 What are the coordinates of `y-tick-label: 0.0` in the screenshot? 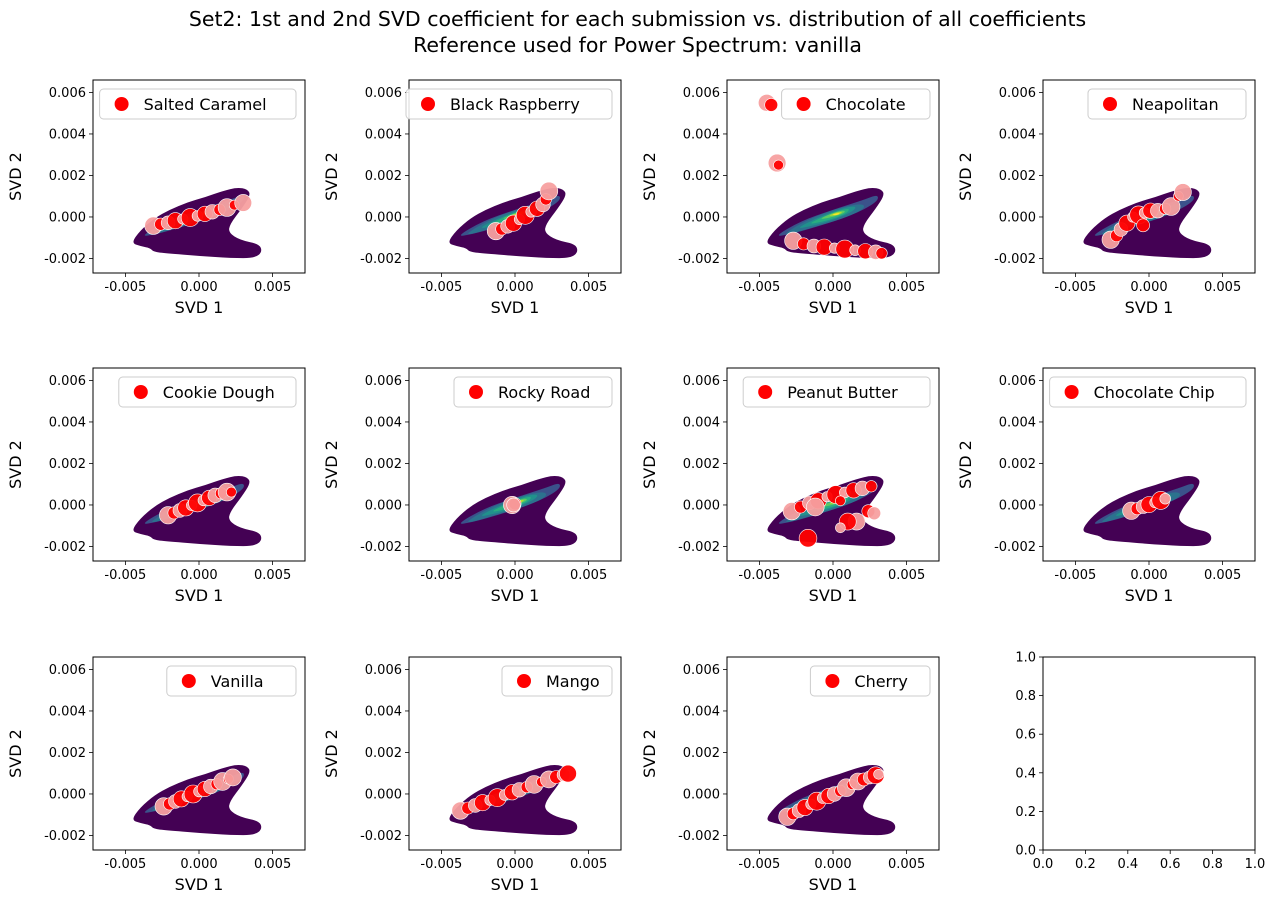 It's located at (1025, 851).